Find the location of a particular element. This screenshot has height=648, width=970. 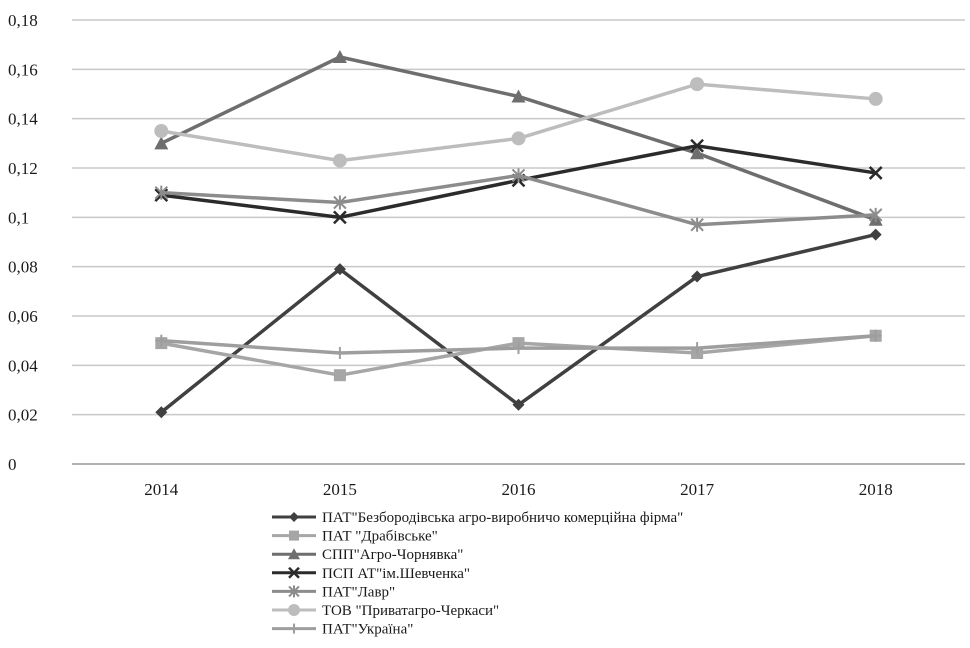

y-tick-label: 0,04 is located at coordinates (23, 365).